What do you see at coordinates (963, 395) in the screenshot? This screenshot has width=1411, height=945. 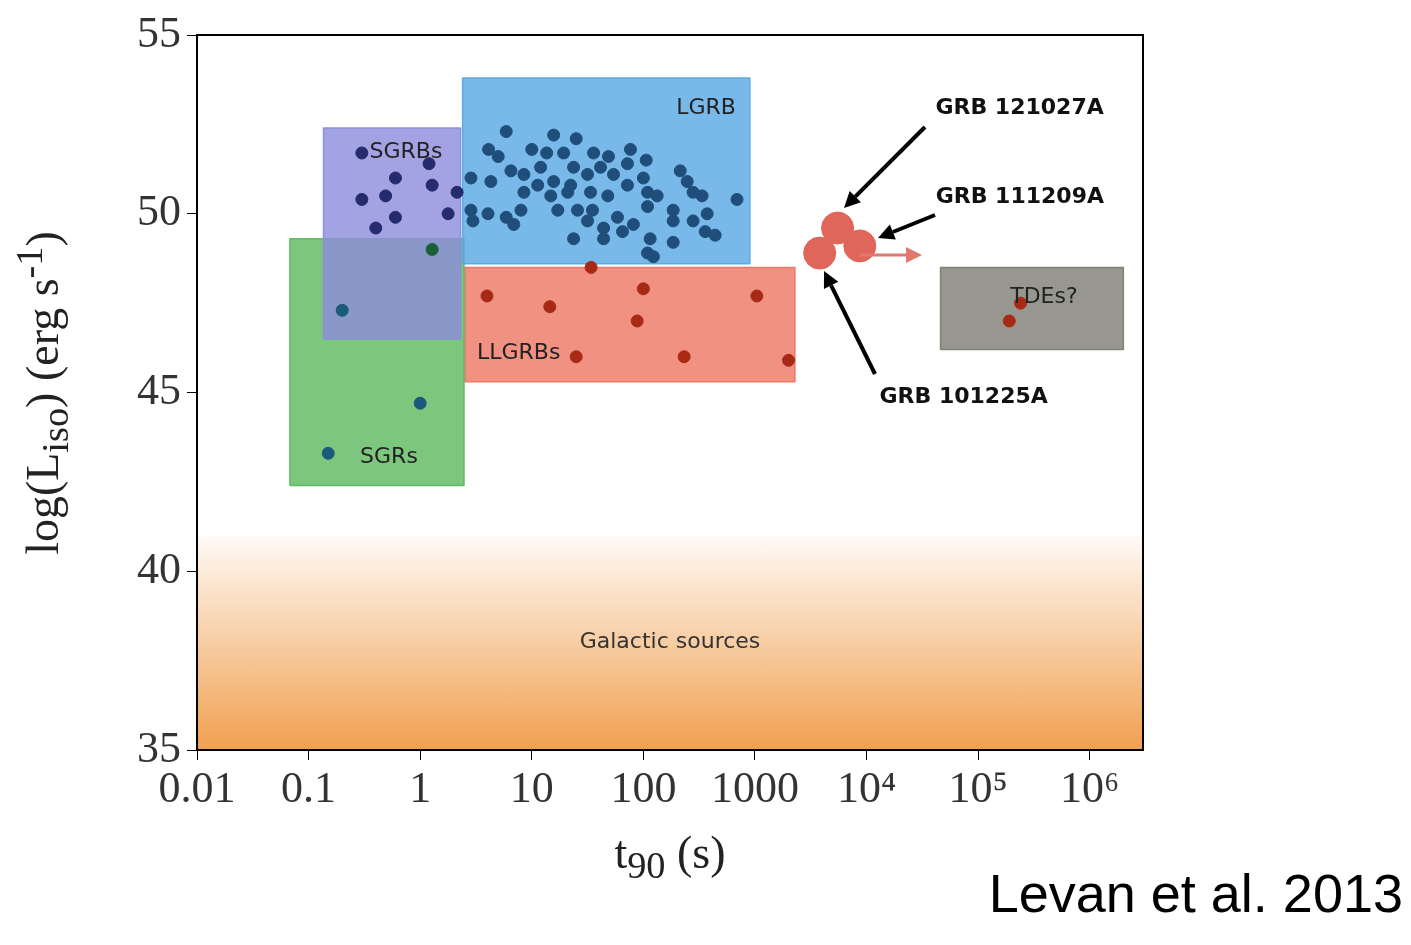 I see `annotation: GRB 101225A` at bounding box center [963, 395].